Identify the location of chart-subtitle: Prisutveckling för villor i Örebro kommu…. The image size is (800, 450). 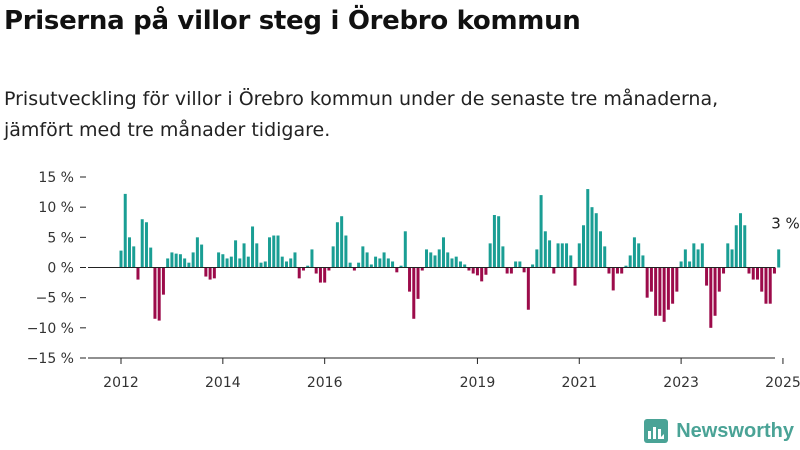
(361, 114).